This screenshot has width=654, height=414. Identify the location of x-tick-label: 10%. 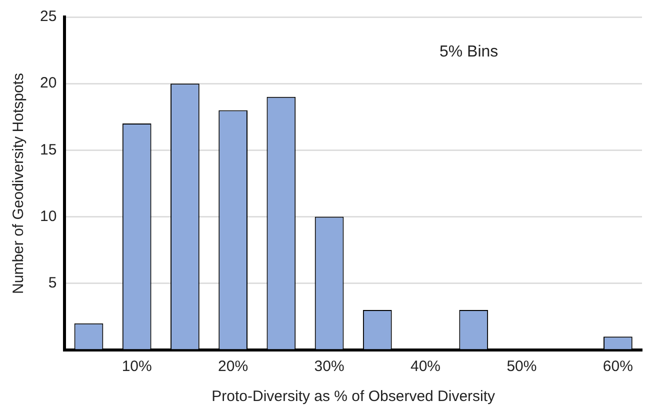
(137, 367).